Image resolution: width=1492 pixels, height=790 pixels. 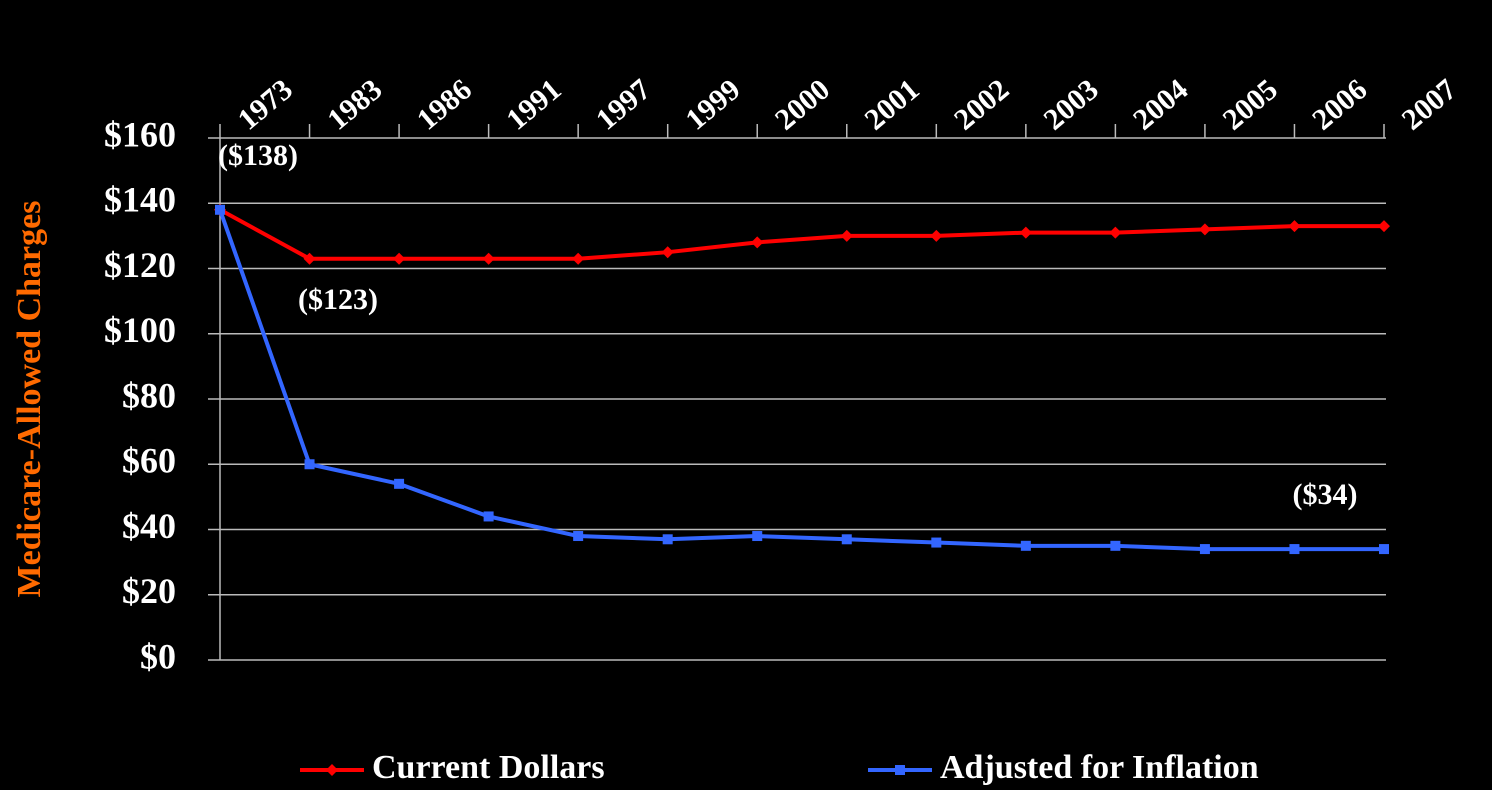 What do you see at coordinates (140, 200) in the screenshot?
I see `y-tick-label: $140` at bounding box center [140, 200].